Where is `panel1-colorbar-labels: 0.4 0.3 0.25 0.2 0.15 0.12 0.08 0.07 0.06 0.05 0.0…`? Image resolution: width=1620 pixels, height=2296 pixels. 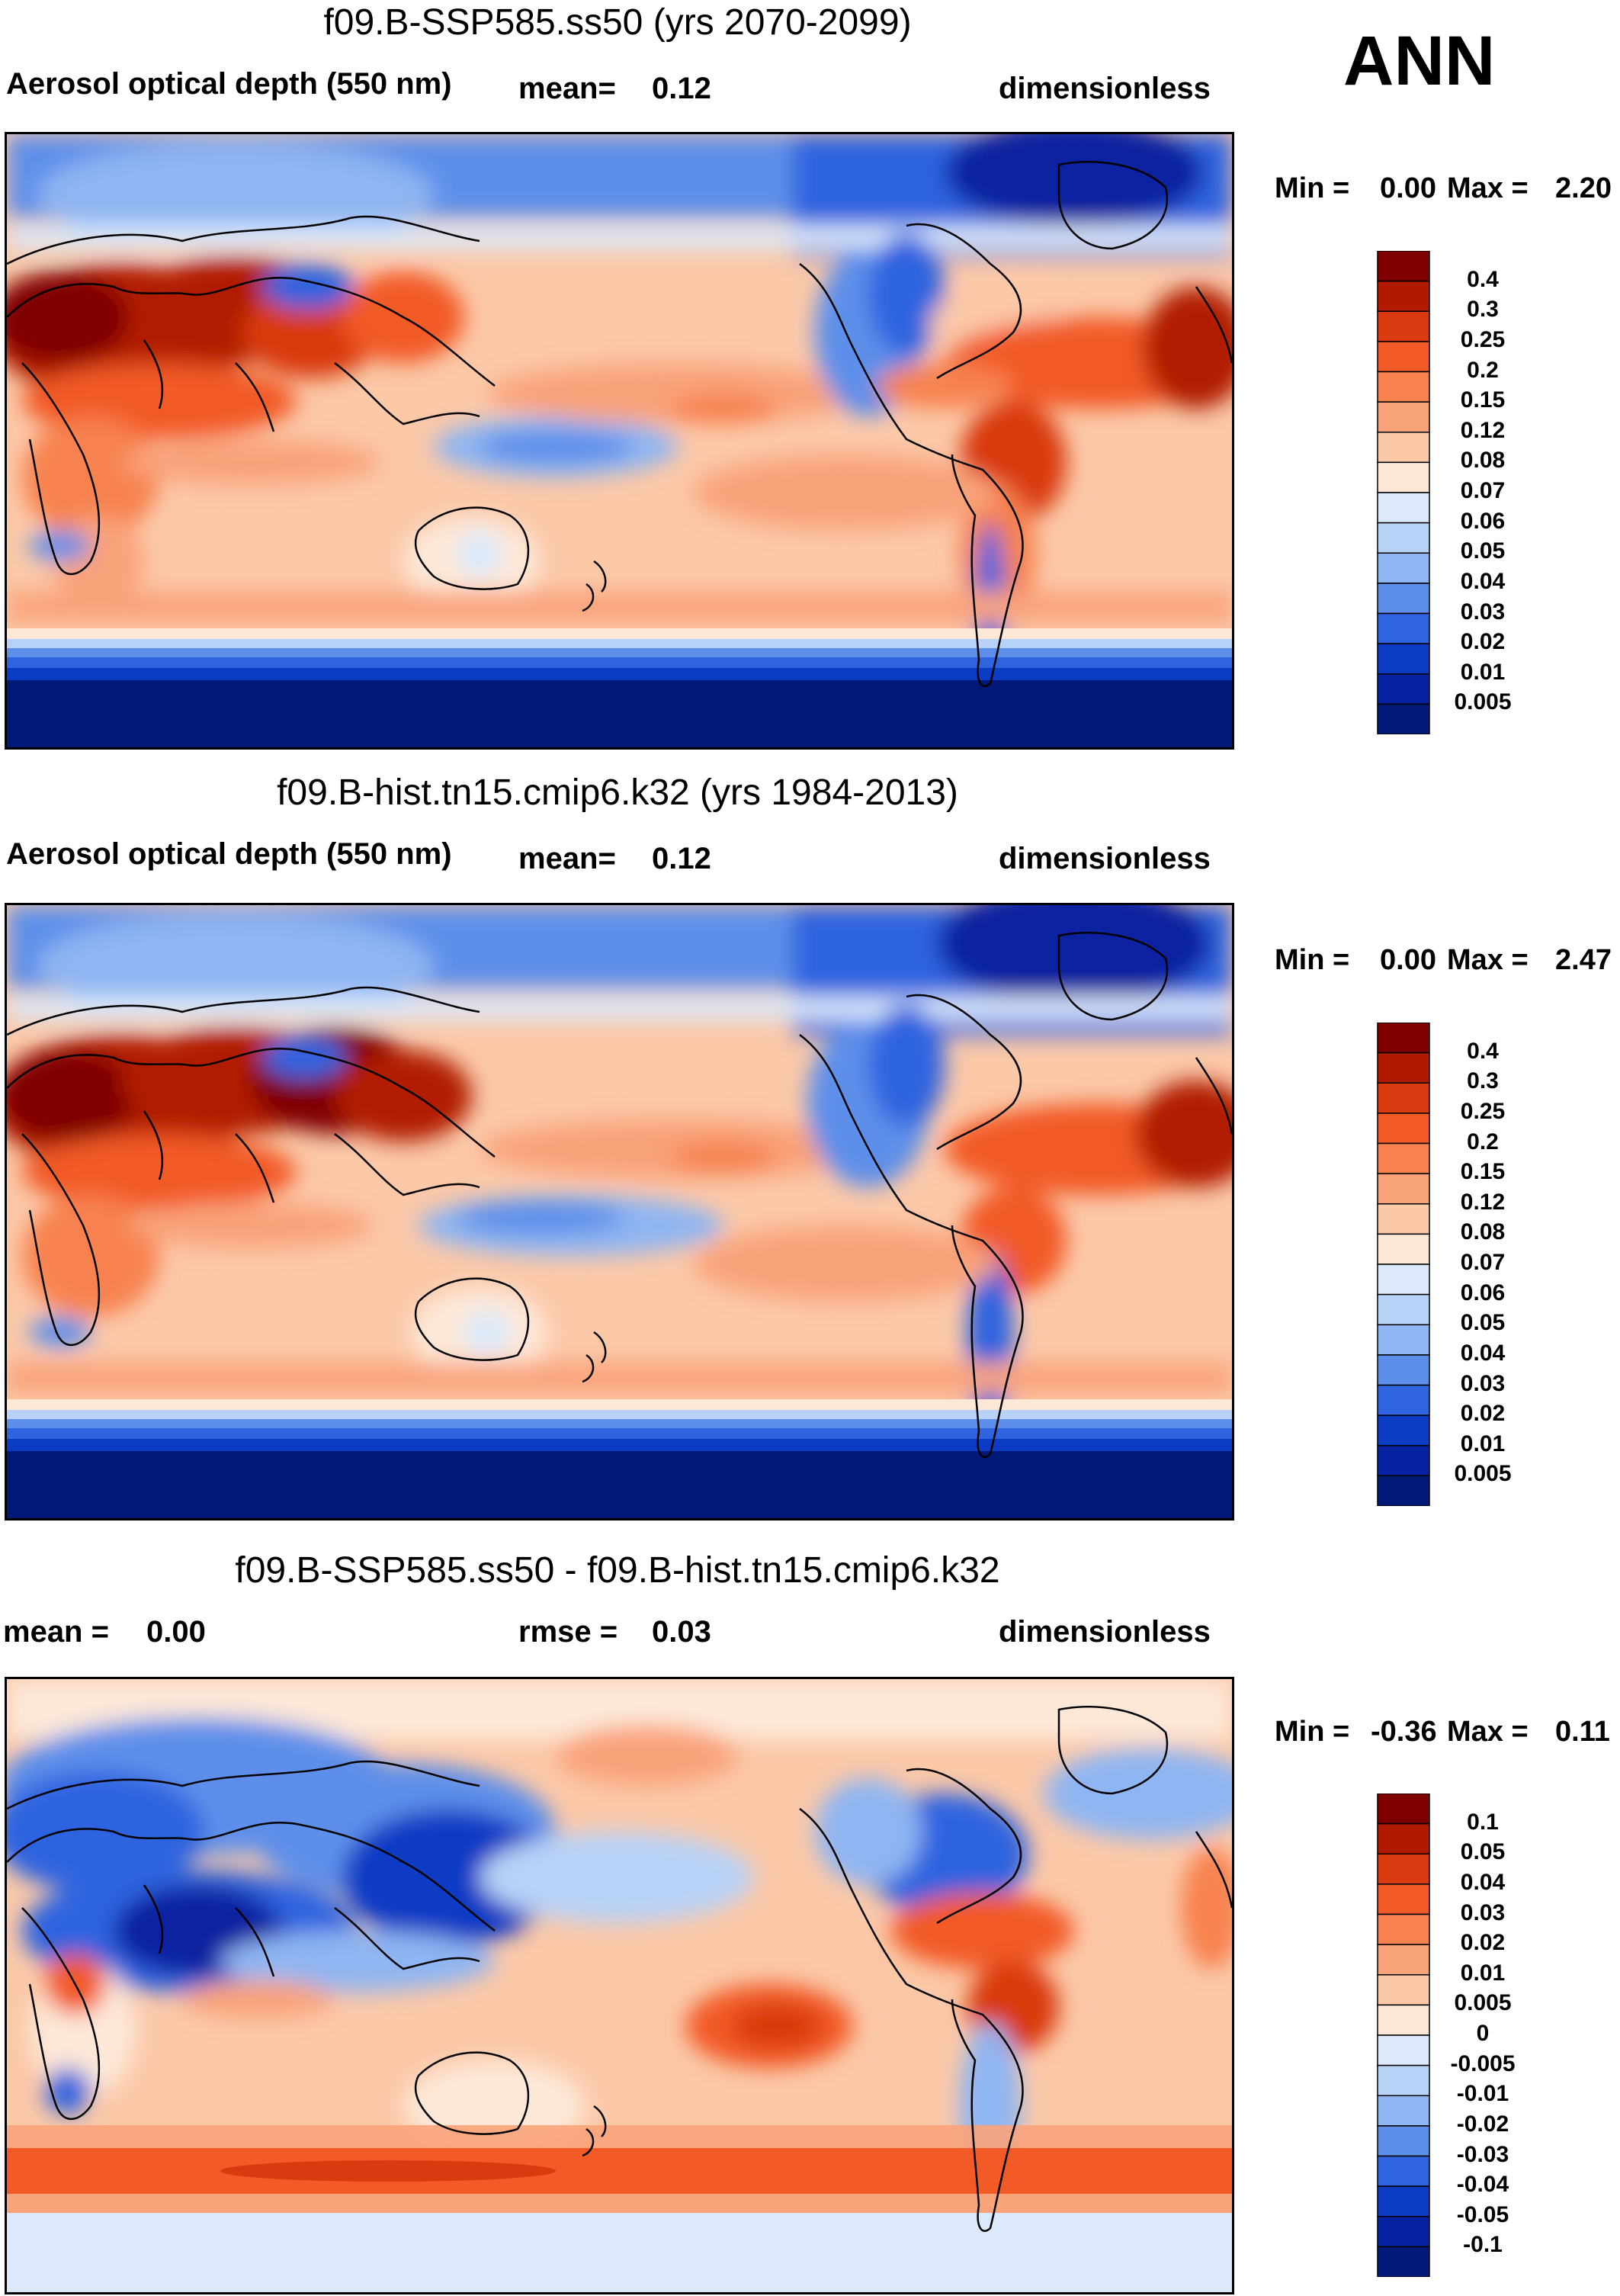 panel1-colorbar-labels: 0.4 0.3 0.25 0.2 0.15 0.12 0.08 0.07 0.06 0.05 0.0… is located at coordinates (1490, 492).